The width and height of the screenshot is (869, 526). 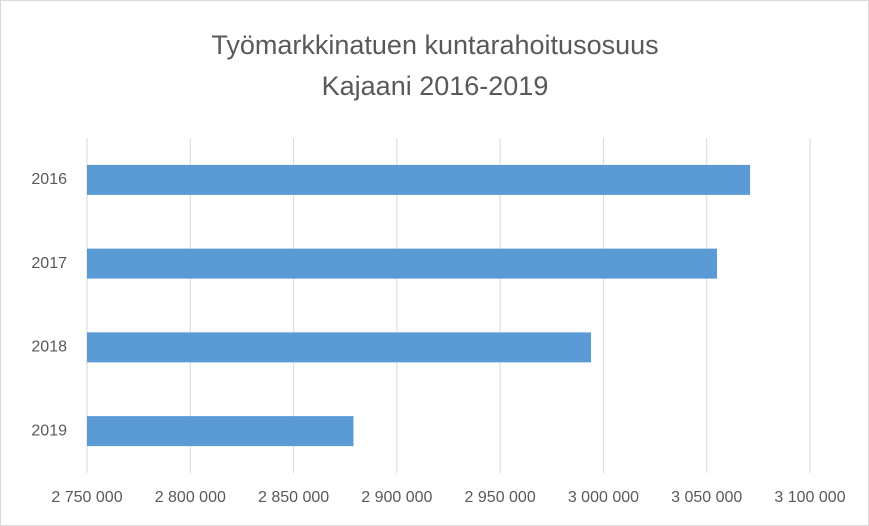 I want to click on y-tick-label: 2017, so click(x=49, y=263).